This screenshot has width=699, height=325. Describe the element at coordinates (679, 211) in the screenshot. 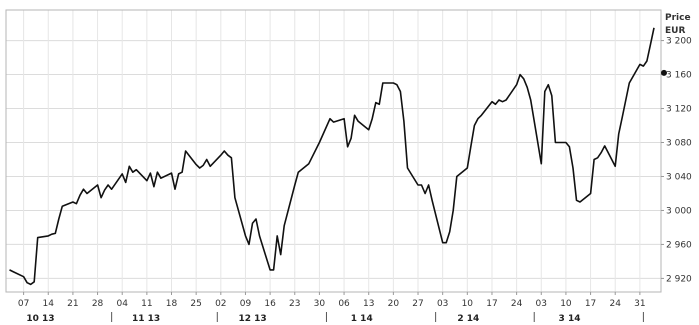

I see `y-tick-label: 3 000` at that location.